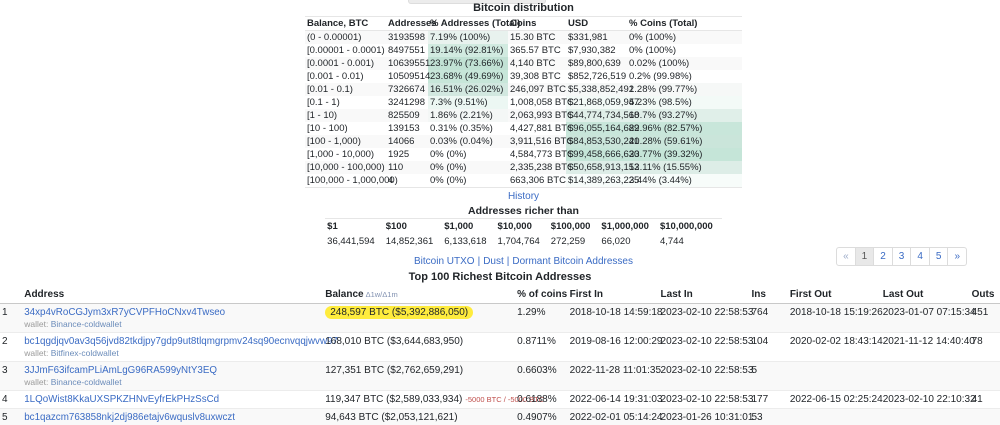  What do you see at coordinates (977, 341) in the screenshot?
I see `outs-cell: 78` at bounding box center [977, 341].